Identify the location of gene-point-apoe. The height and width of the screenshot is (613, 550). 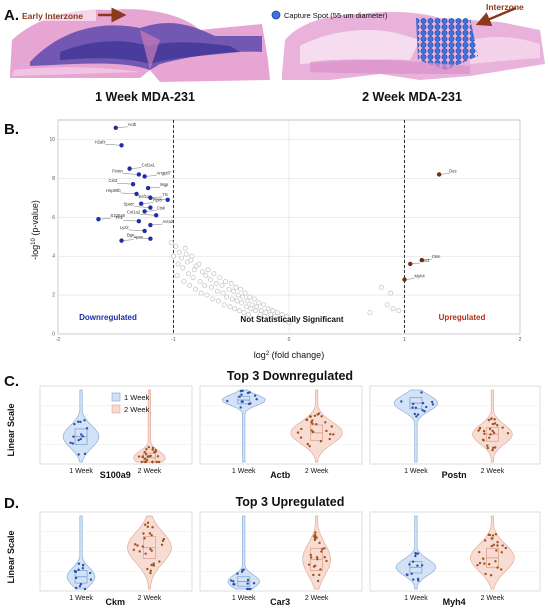
(121, 240).